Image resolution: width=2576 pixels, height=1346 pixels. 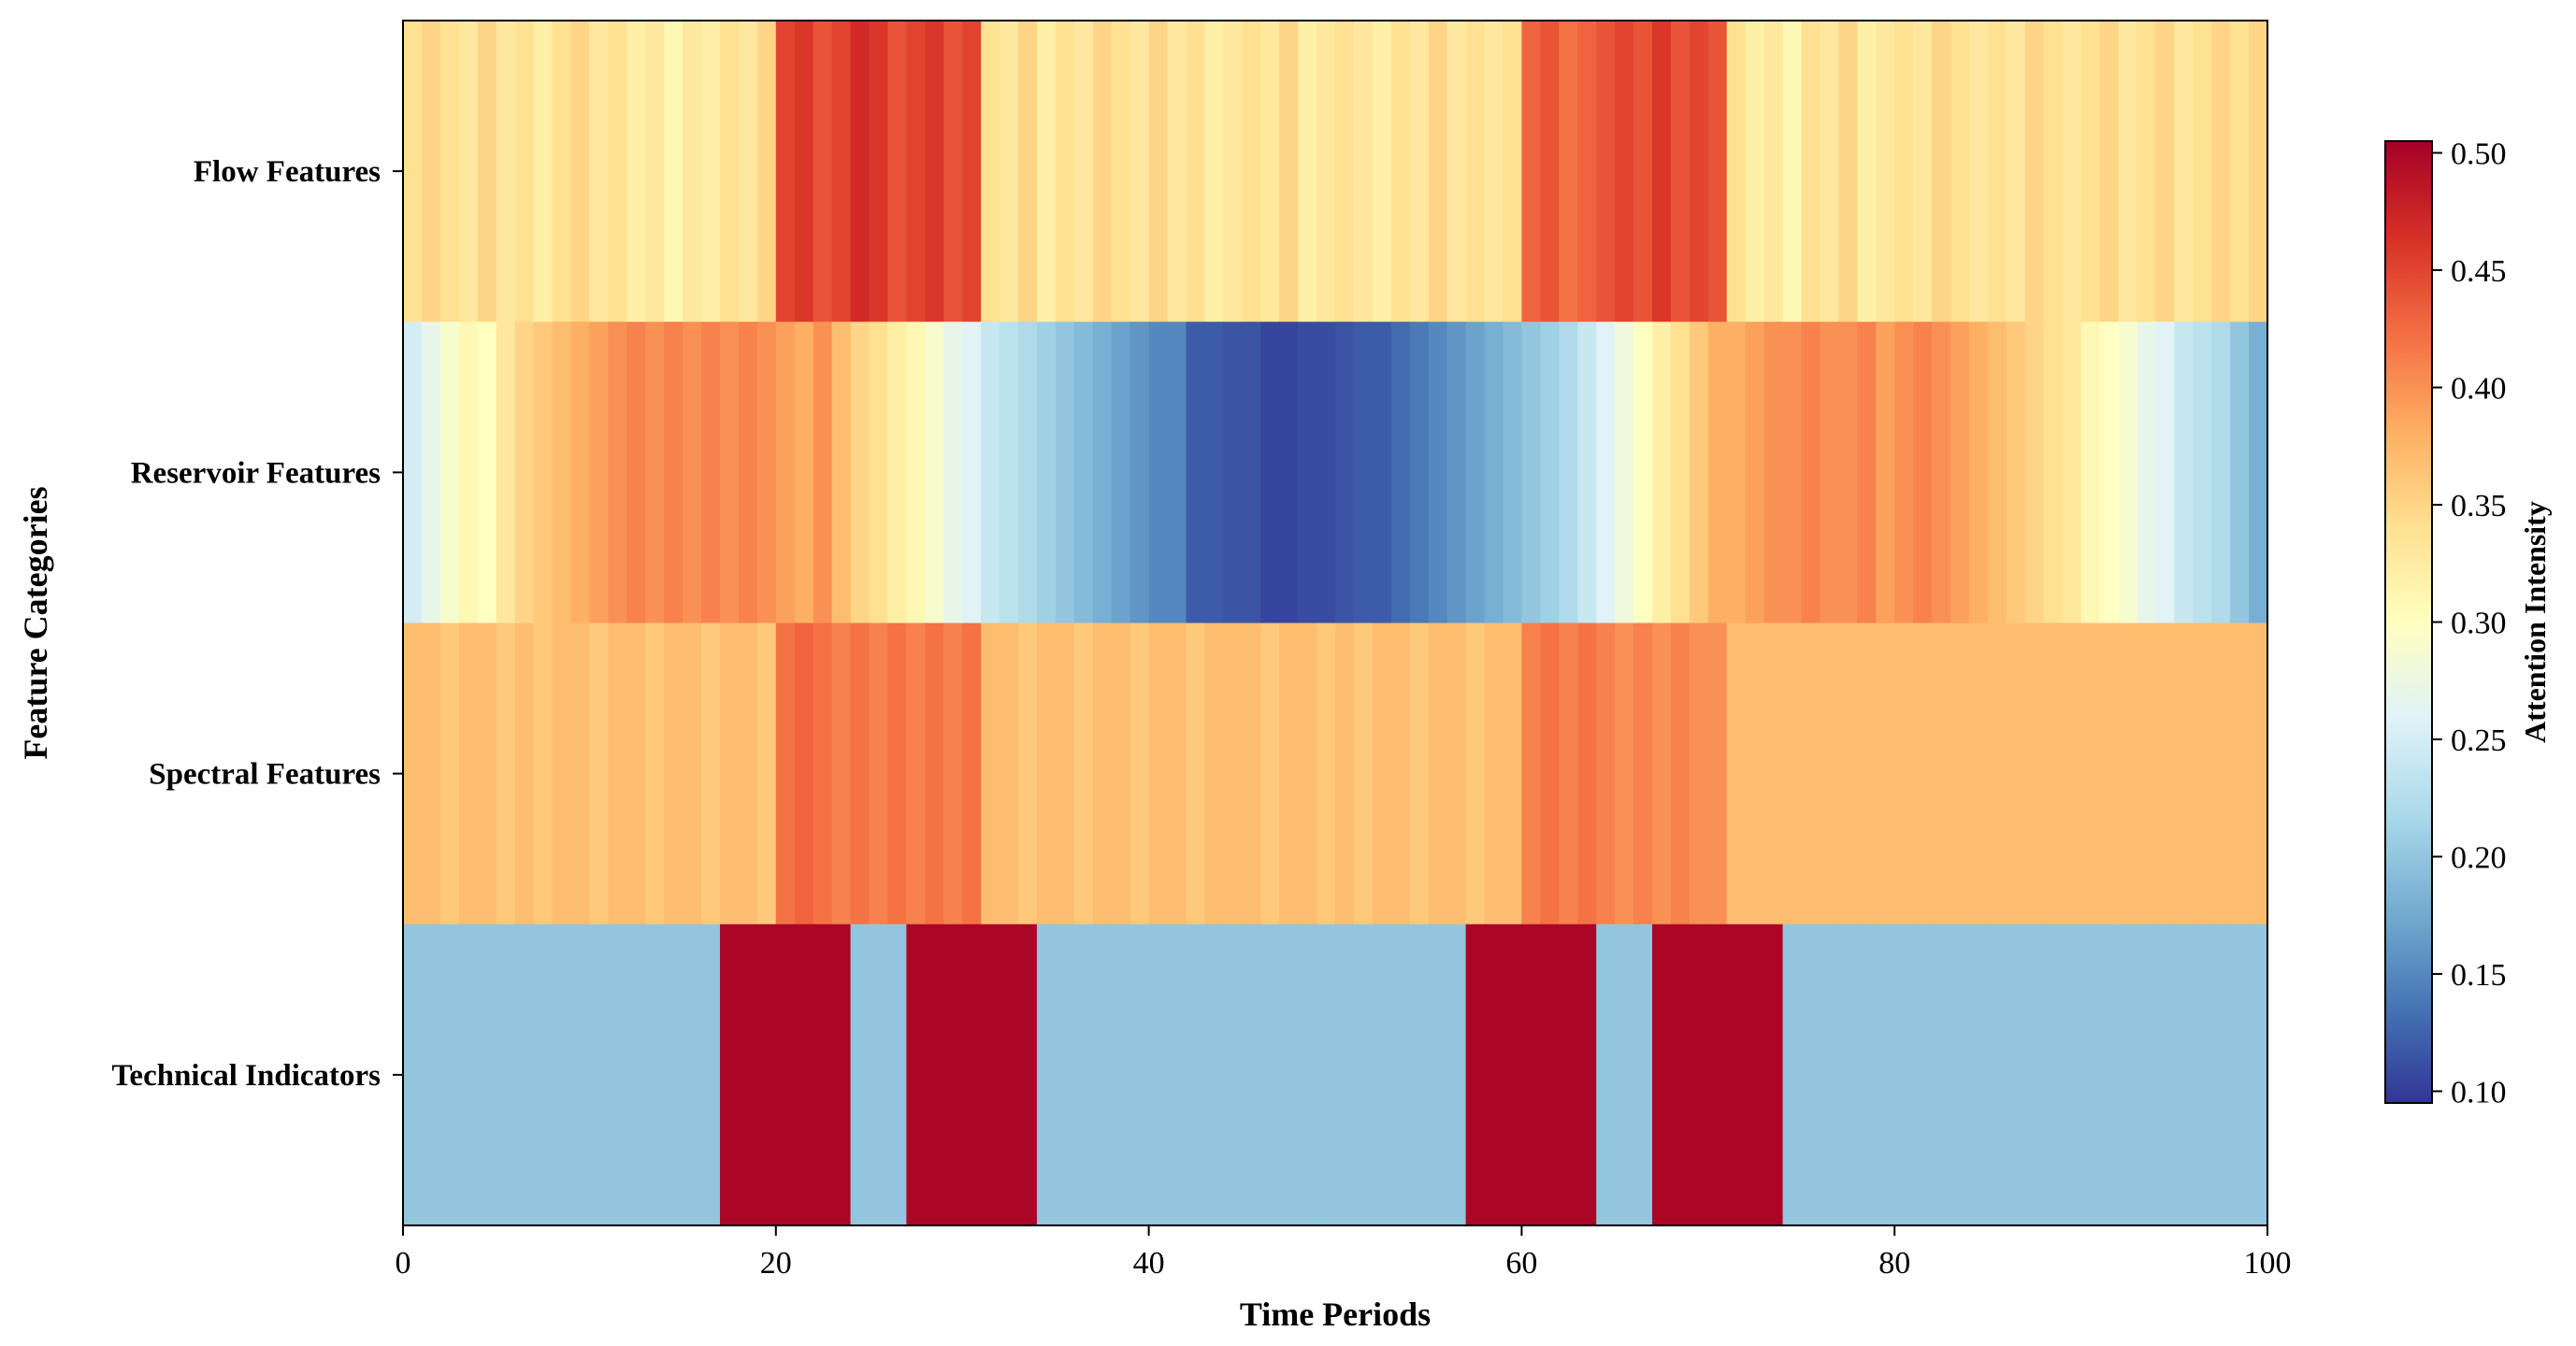 What do you see at coordinates (1521, 1263) in the screenshot?
I see `x-tick-label: 60` at bounding box center [1521, 1263].